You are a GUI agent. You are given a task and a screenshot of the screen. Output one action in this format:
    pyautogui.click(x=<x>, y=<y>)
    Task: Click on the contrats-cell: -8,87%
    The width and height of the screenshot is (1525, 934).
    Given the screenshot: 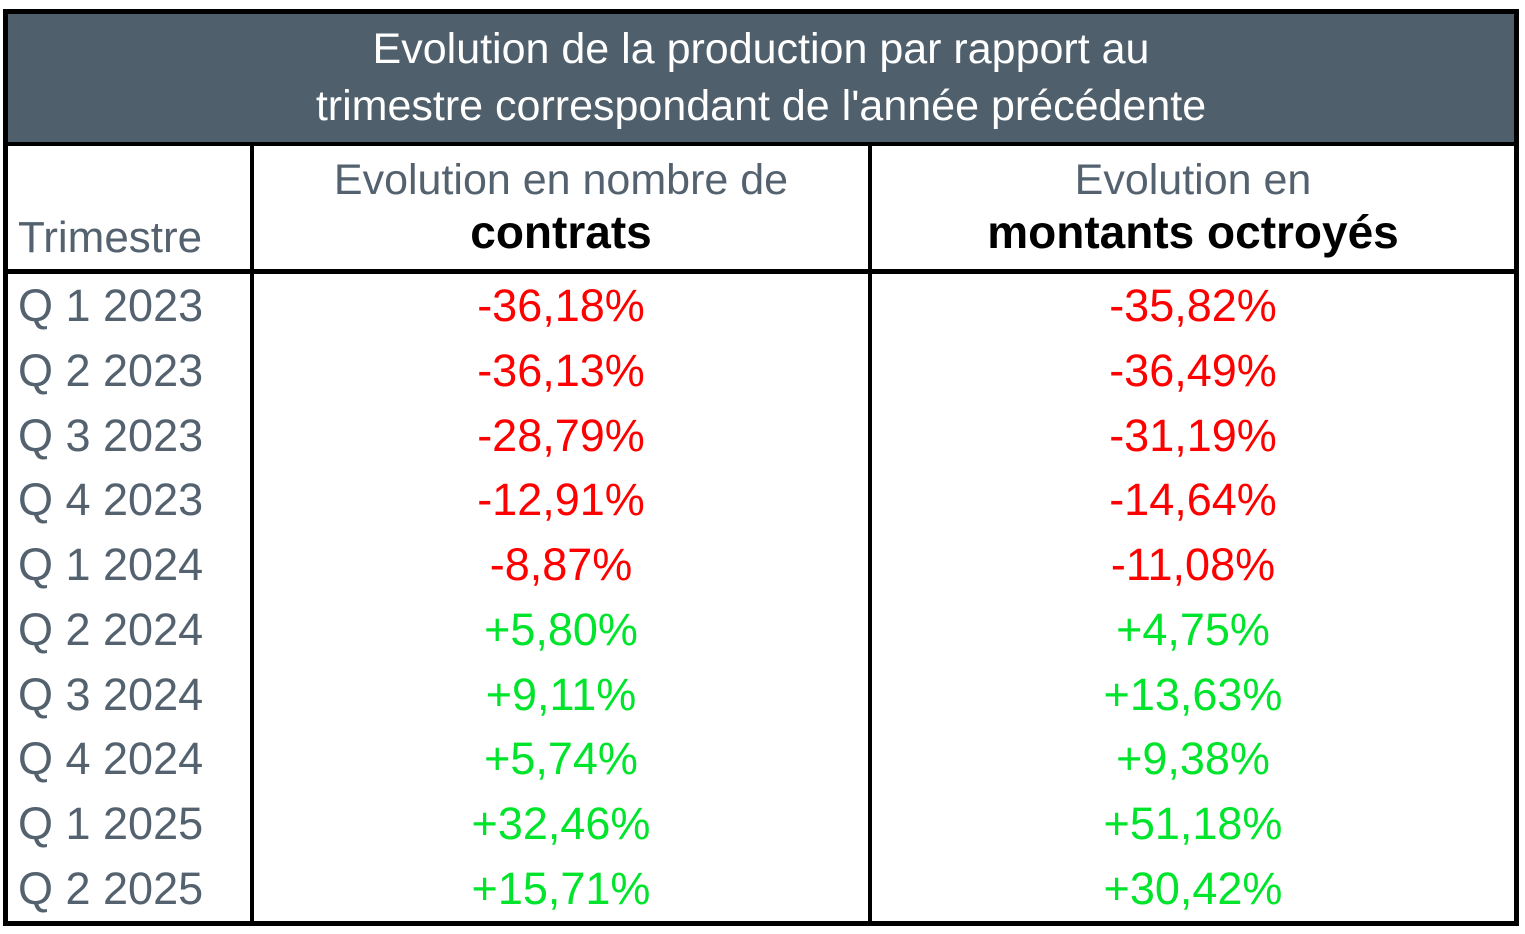 What is the action you would take?
    pyautogui.click(x=563, y=565)
    